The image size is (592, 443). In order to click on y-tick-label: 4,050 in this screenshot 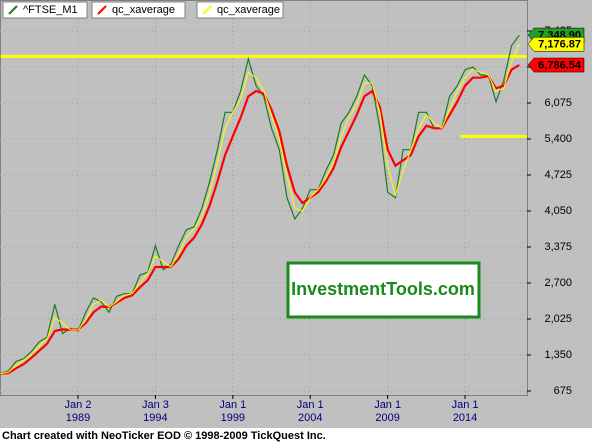, I will do `click(558, 211)`.